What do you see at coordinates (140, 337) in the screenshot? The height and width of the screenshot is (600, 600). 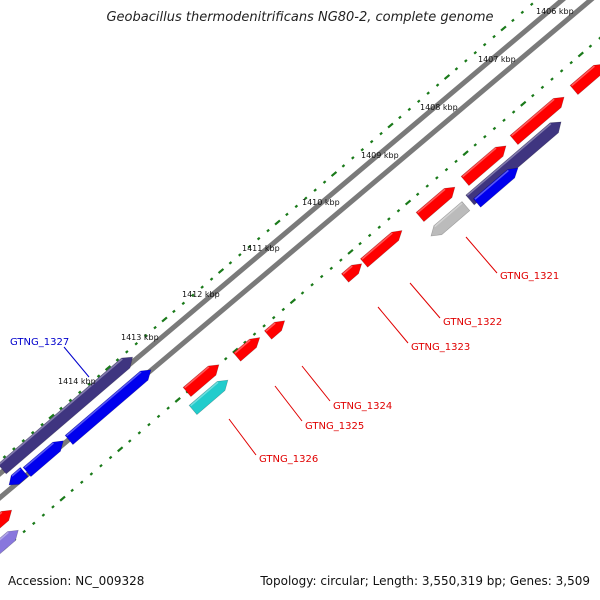 I see `kbp-label: 1413 kbp` at bounding box center [140, 337].